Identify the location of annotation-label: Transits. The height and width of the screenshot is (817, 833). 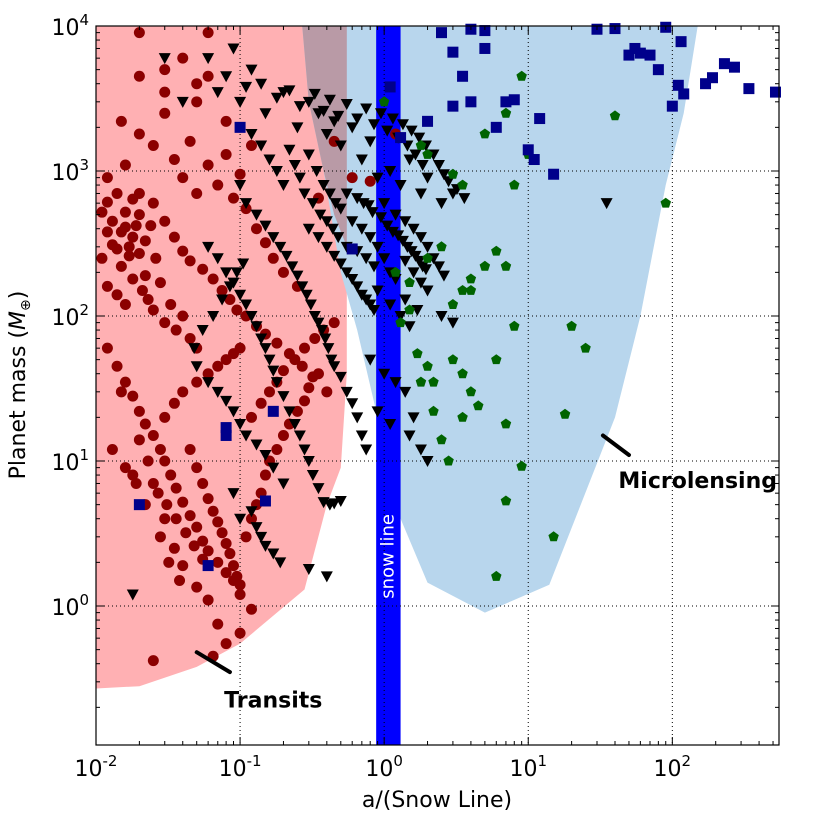
(273, 700).